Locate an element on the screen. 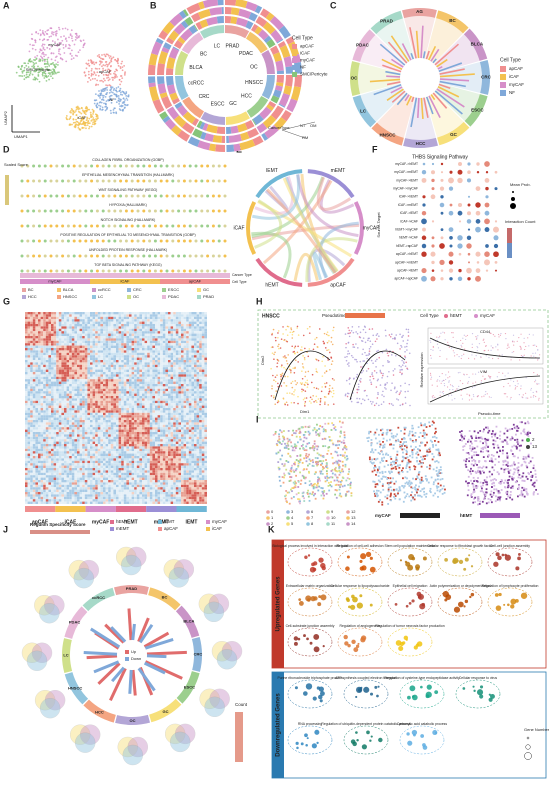  label: apCAF->apCAF is located at coordinates (406, 279).